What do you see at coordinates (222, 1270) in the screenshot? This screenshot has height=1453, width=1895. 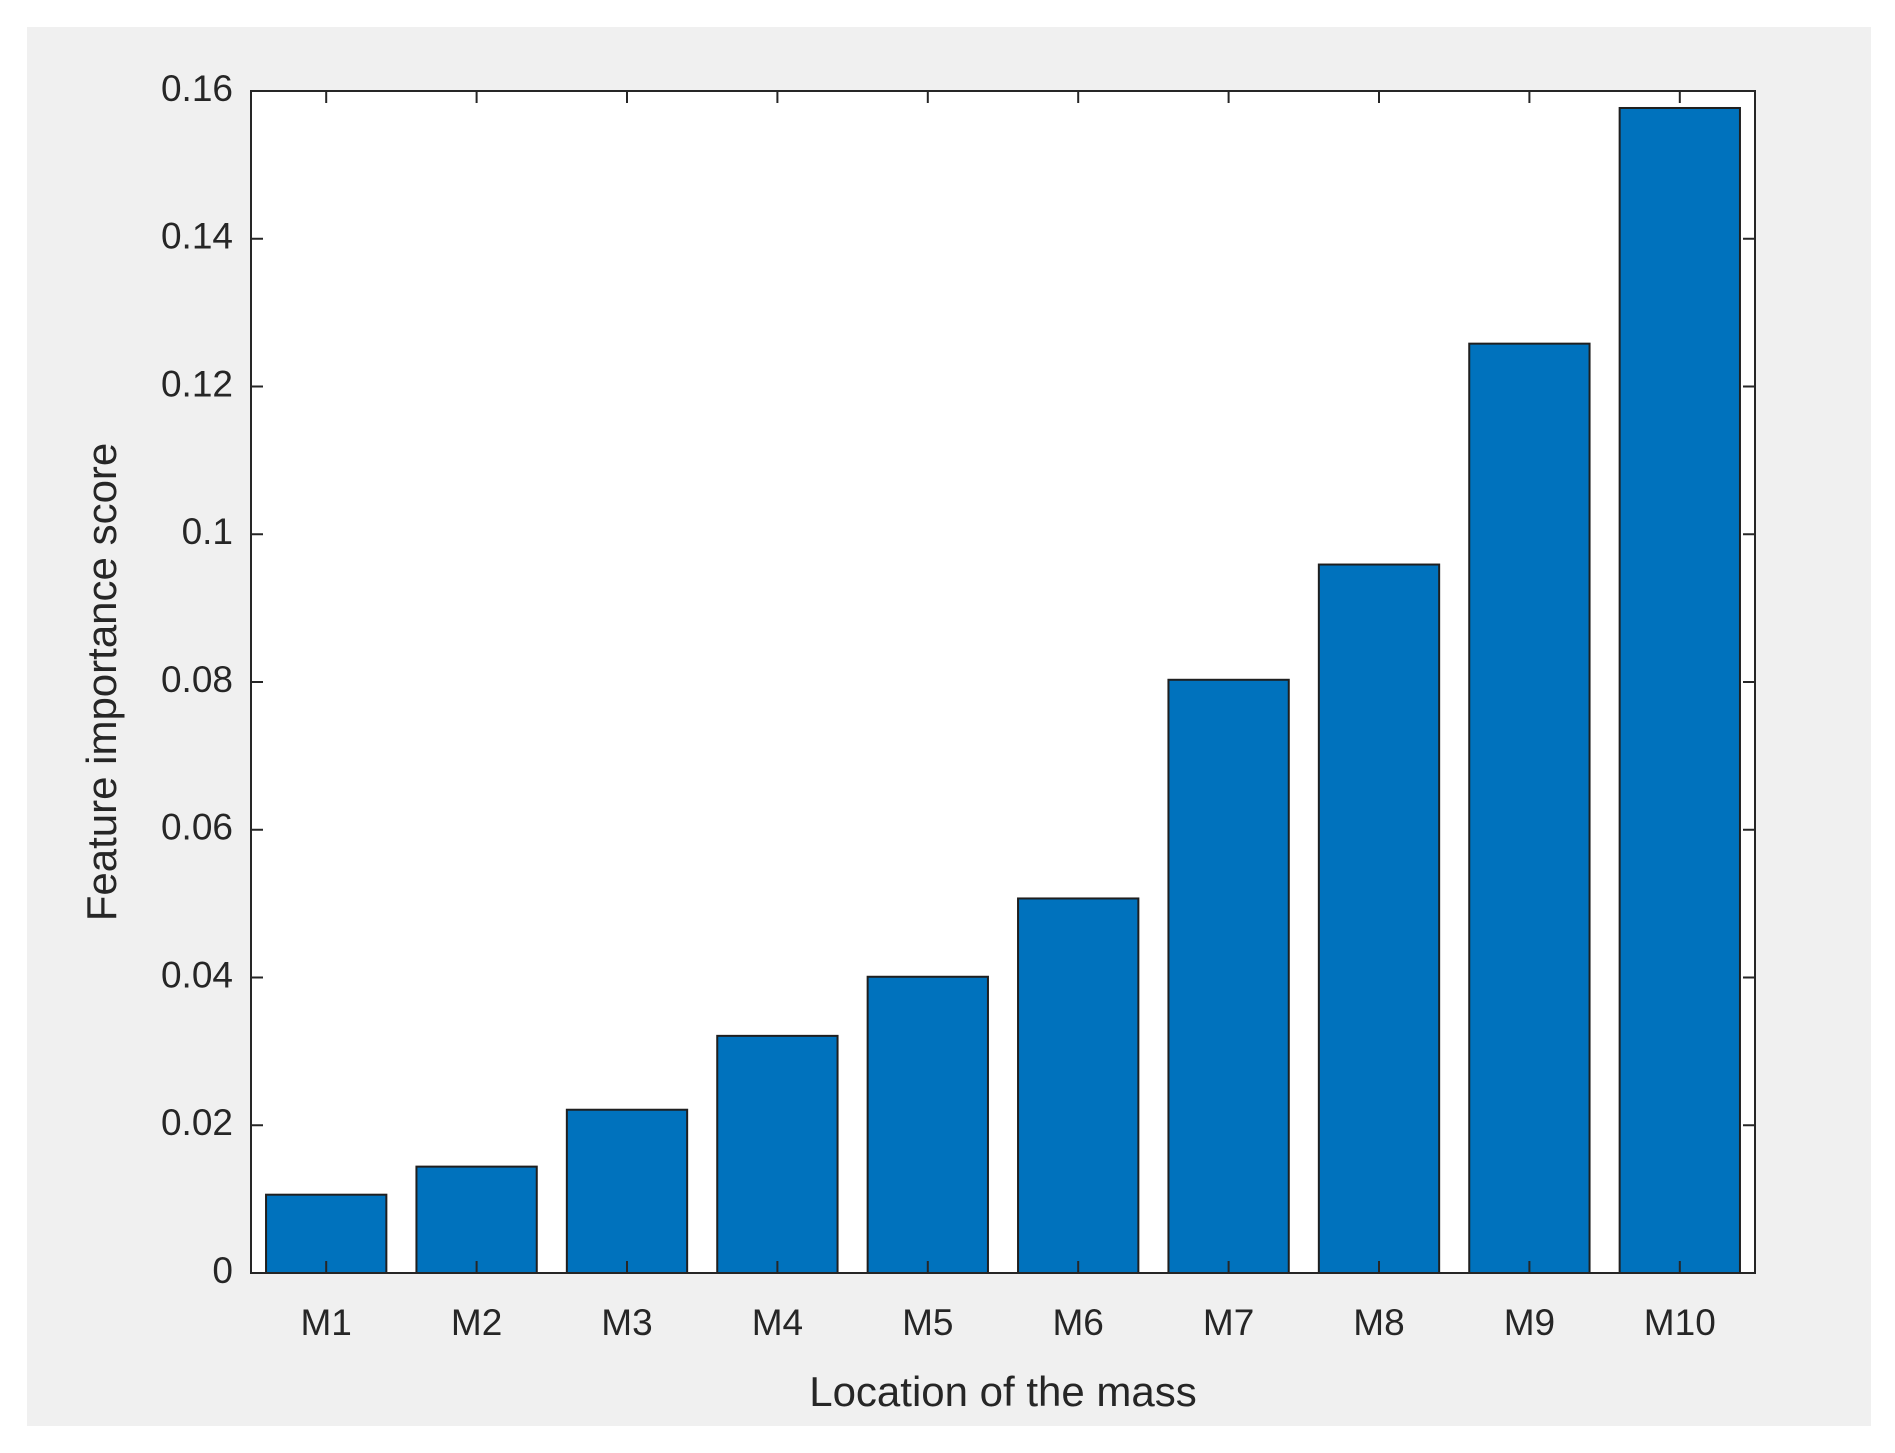 I see `y-tick-label: 0` at bounding box center [222, 1270].